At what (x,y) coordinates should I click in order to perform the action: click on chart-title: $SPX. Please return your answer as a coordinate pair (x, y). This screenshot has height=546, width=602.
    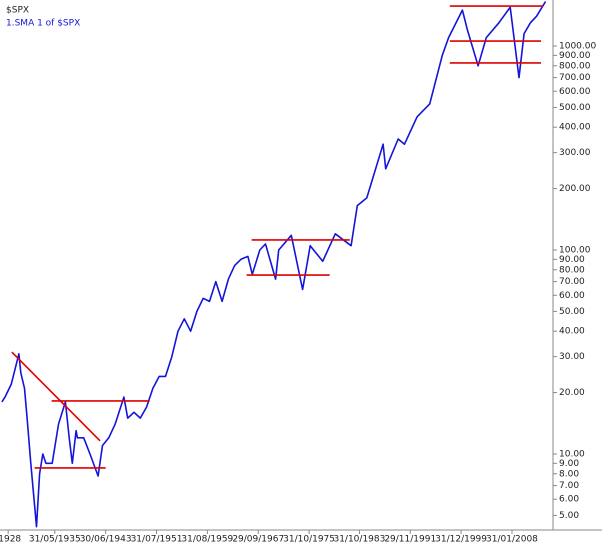
    Looking at the image, I should click on (17, 11).